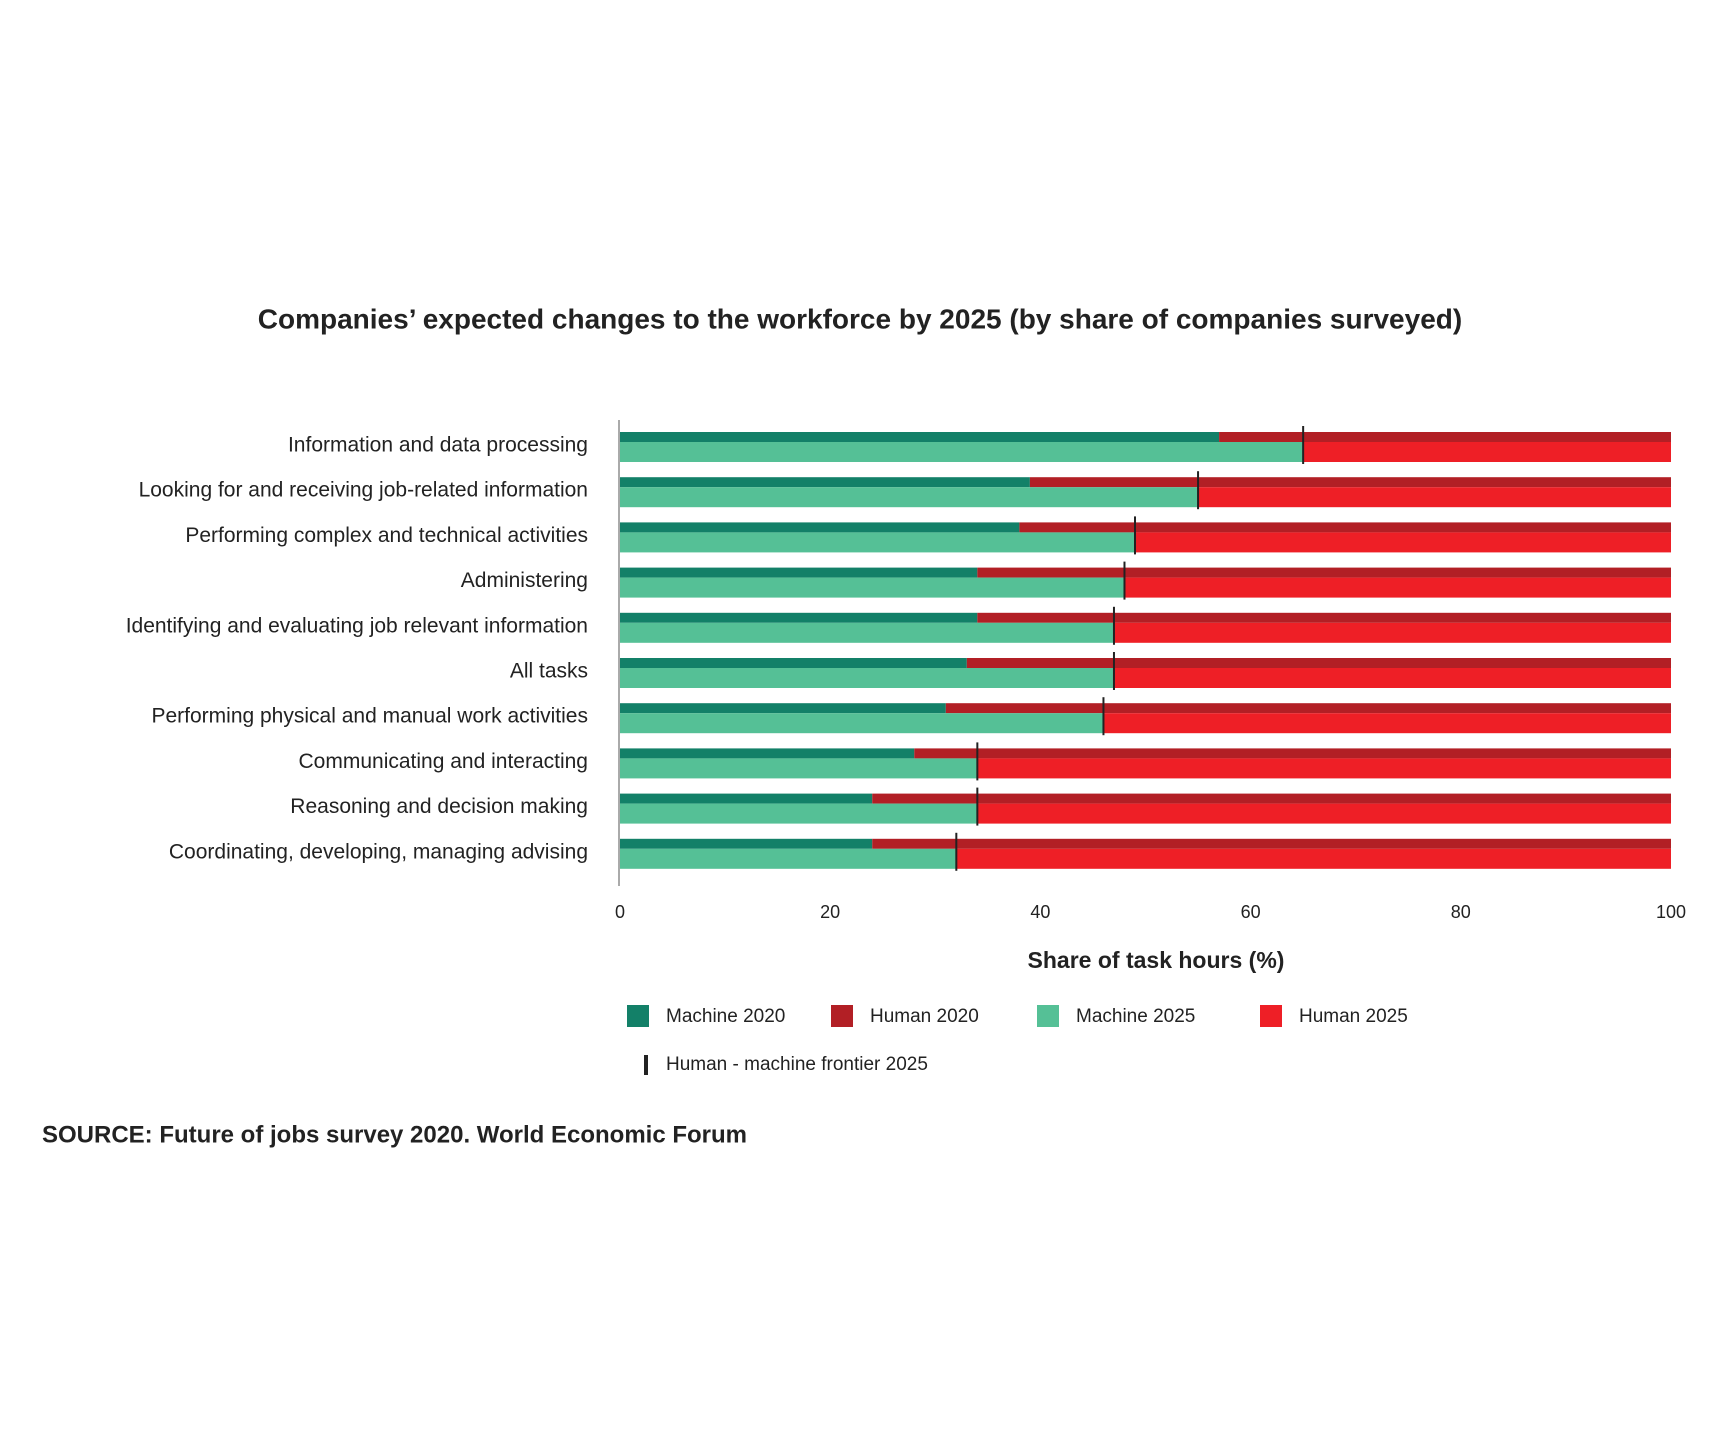  Describe the element at coordinates (725, 1016) in the screenshot. I see `legend-label: Machine 2020` at that location.